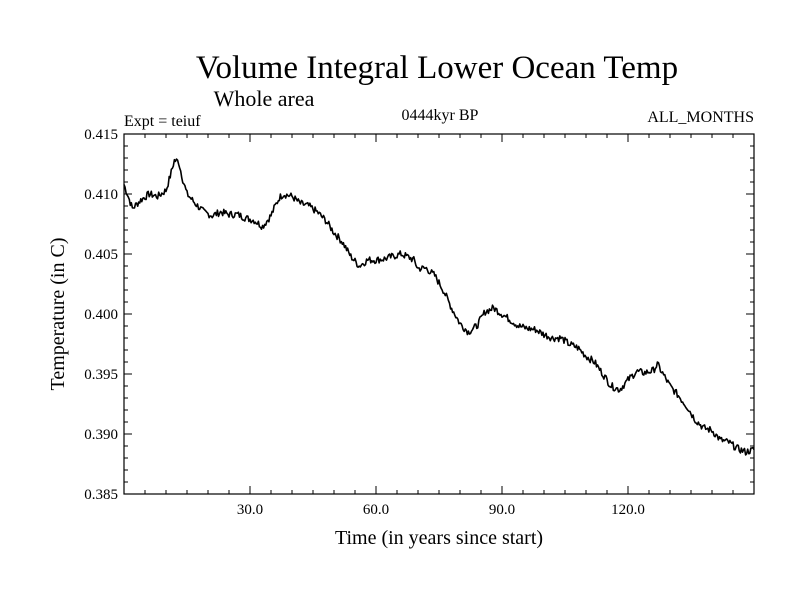  Describe the element at coordinates (440, 115) in the screenshot. I see `period-label: 0444kyr BP` at that location.